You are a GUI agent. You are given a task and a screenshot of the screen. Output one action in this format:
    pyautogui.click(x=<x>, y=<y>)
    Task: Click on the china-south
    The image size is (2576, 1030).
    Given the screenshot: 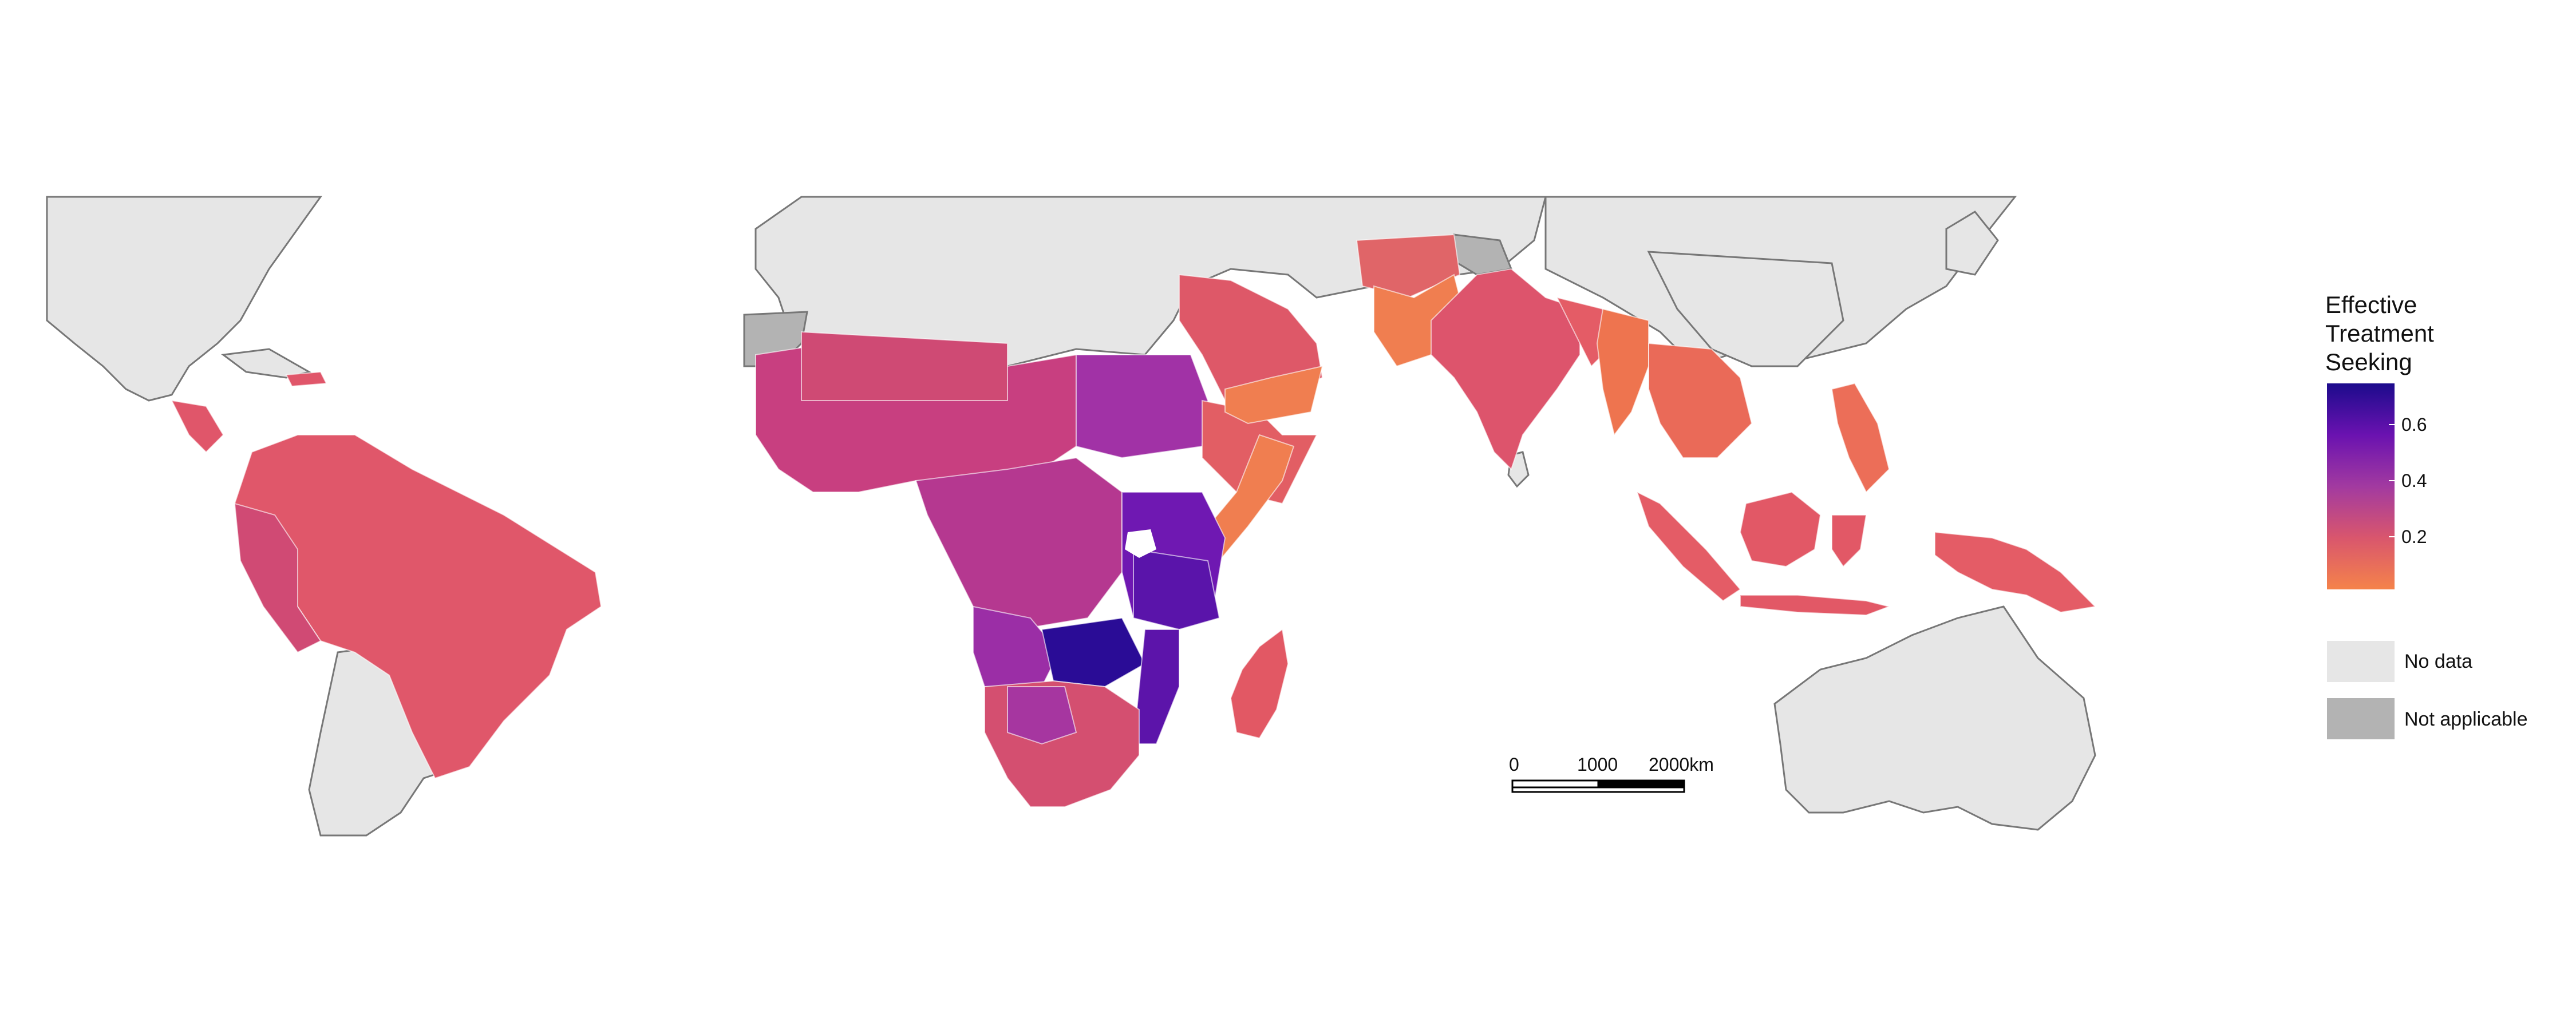 What is the action you would take?
    pyautogui.click(x=1745, y=309)
    